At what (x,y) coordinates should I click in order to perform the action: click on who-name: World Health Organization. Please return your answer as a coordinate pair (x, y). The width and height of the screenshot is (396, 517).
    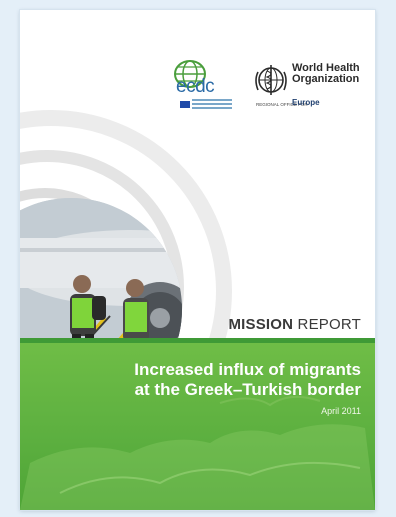
    Looking at the image, I should click on (326, 74).